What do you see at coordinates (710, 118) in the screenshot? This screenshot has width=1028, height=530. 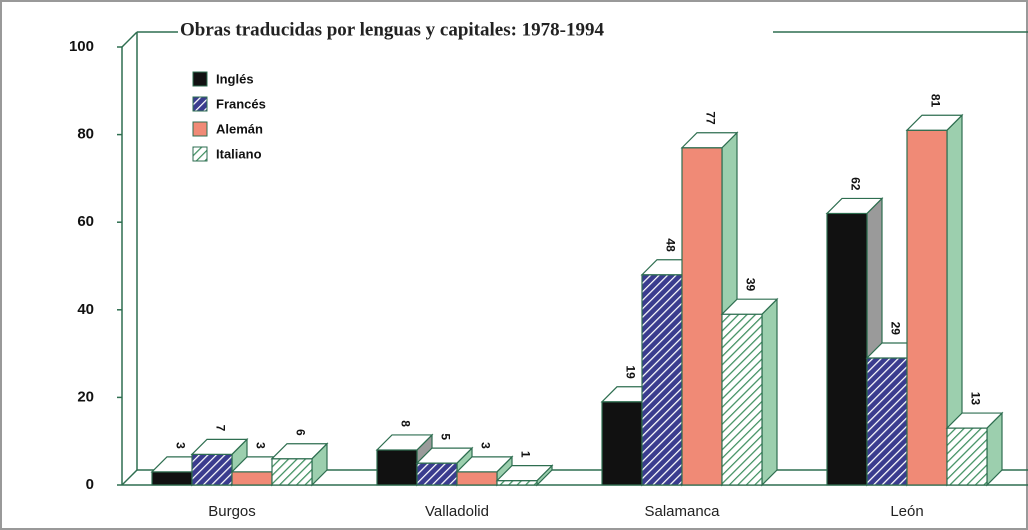 I see `data-label: 77` at bounding box center [710, 118].